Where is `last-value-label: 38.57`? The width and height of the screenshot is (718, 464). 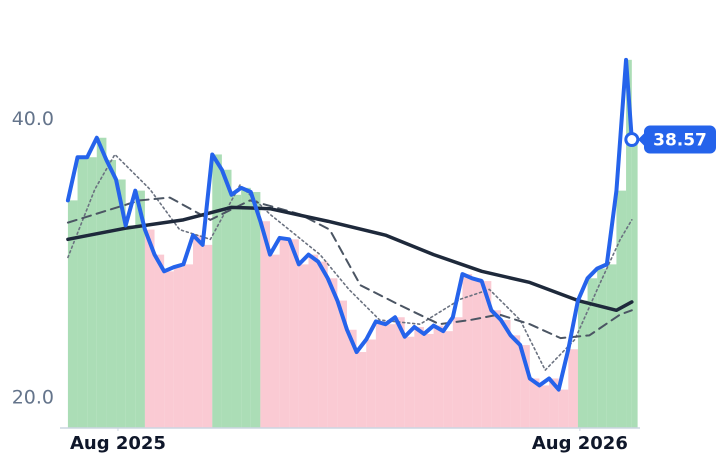
last-value-label: 38.57 is located at coordinates (680, 141).